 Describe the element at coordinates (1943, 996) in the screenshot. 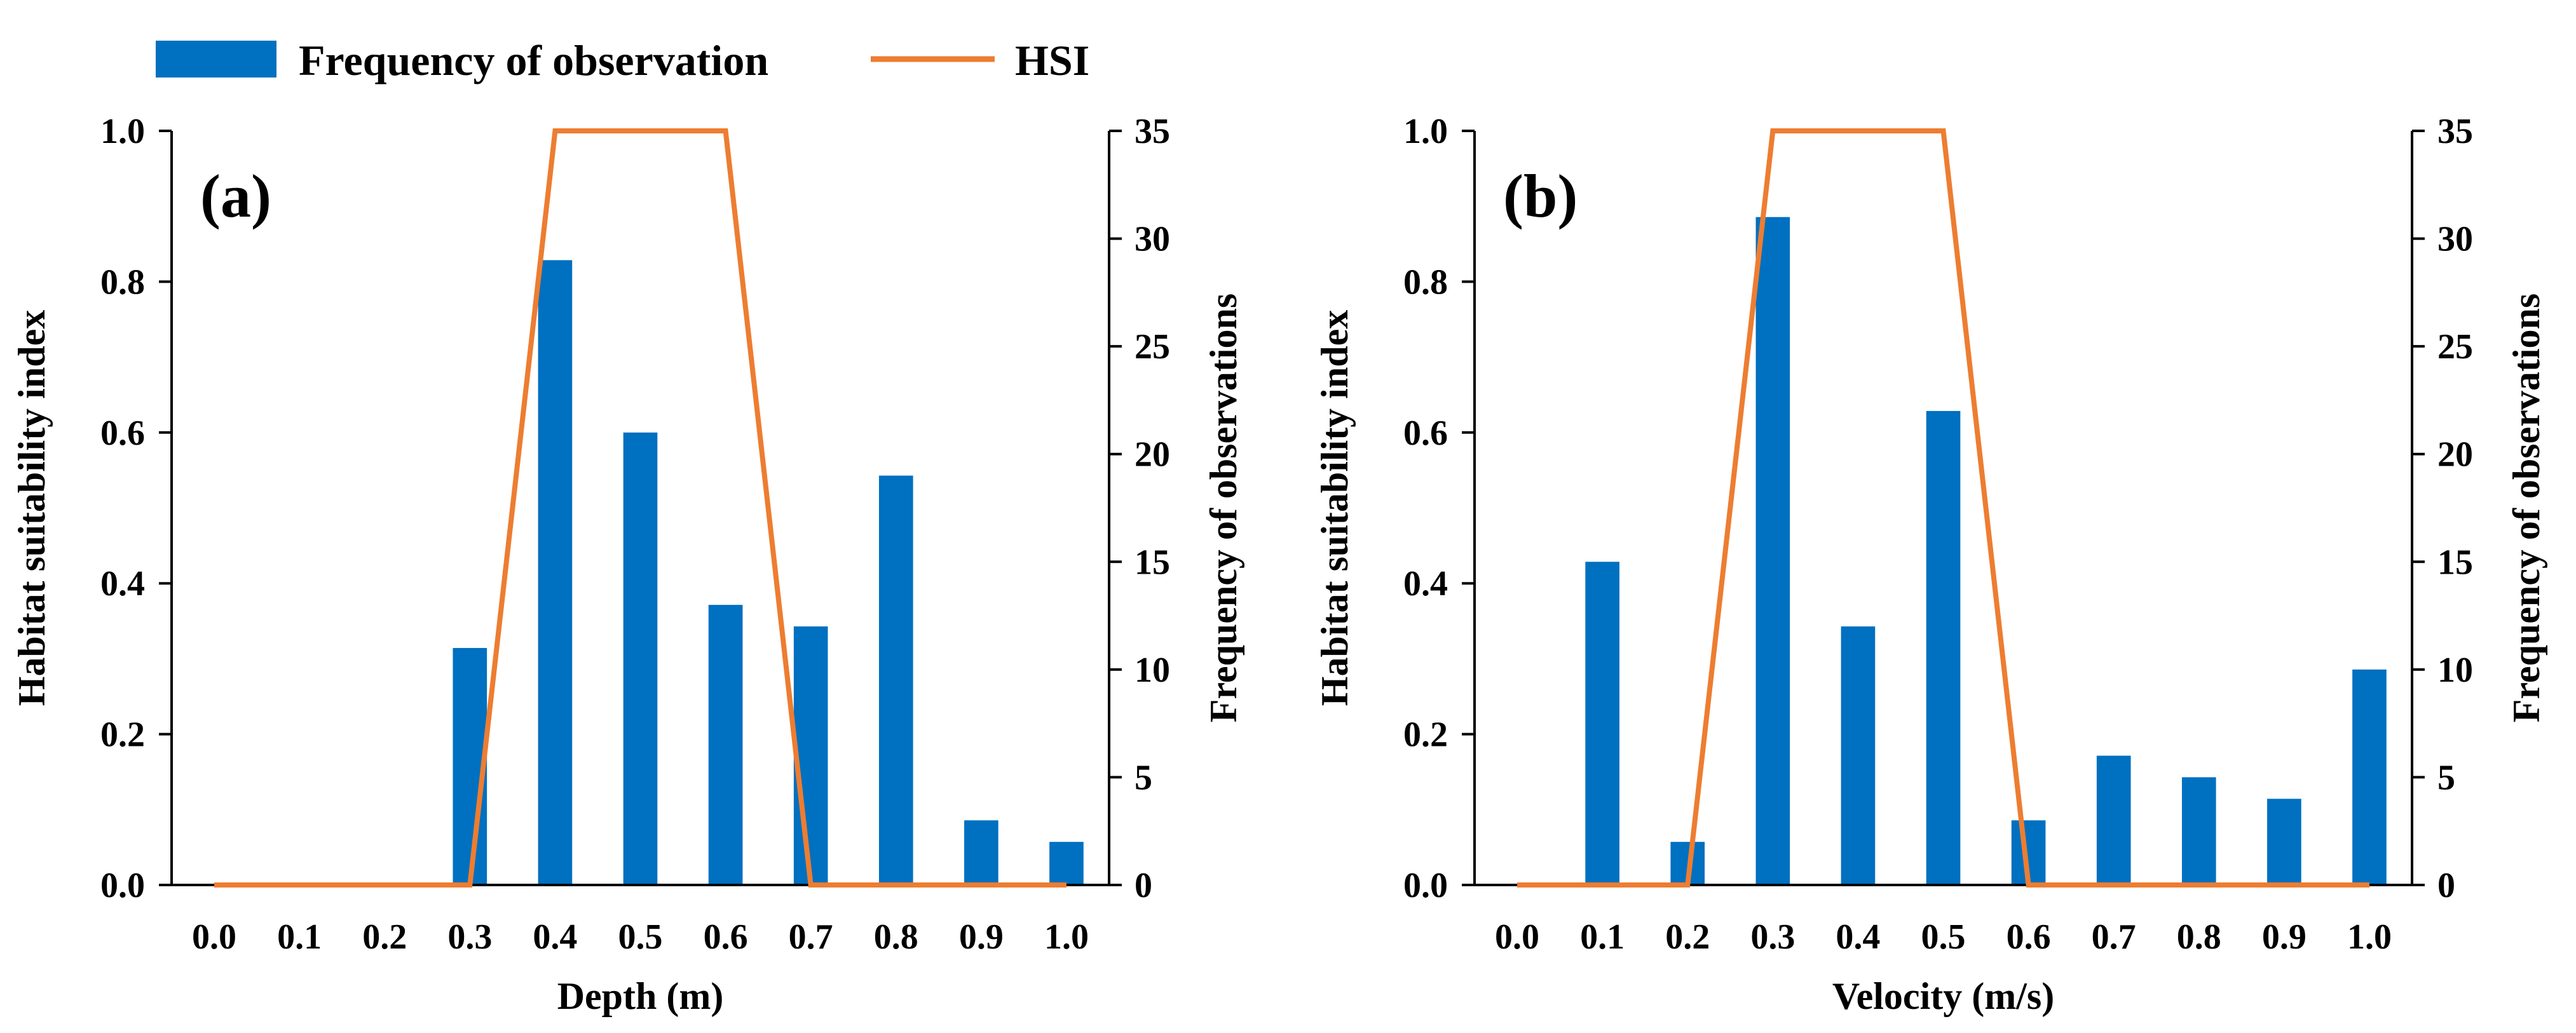

I see `x-axis-title: Velocity (m/s)` at that location.